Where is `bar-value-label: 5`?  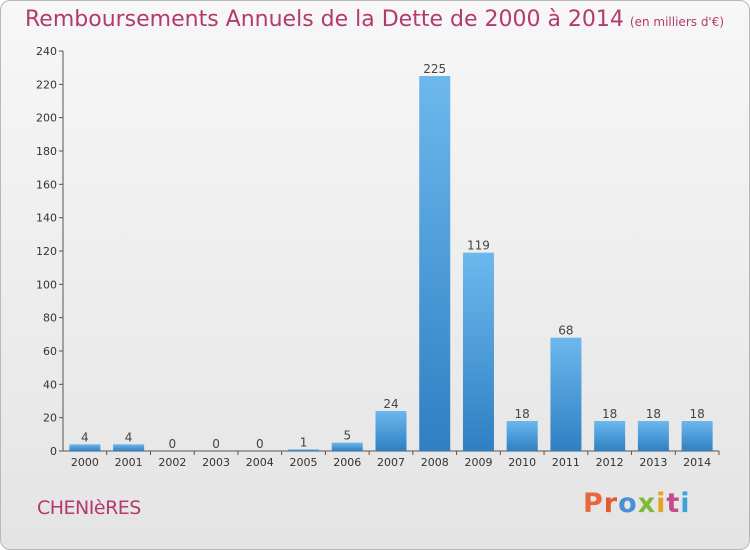
bar-value-label: 5 is located at coordinates (347, 436).